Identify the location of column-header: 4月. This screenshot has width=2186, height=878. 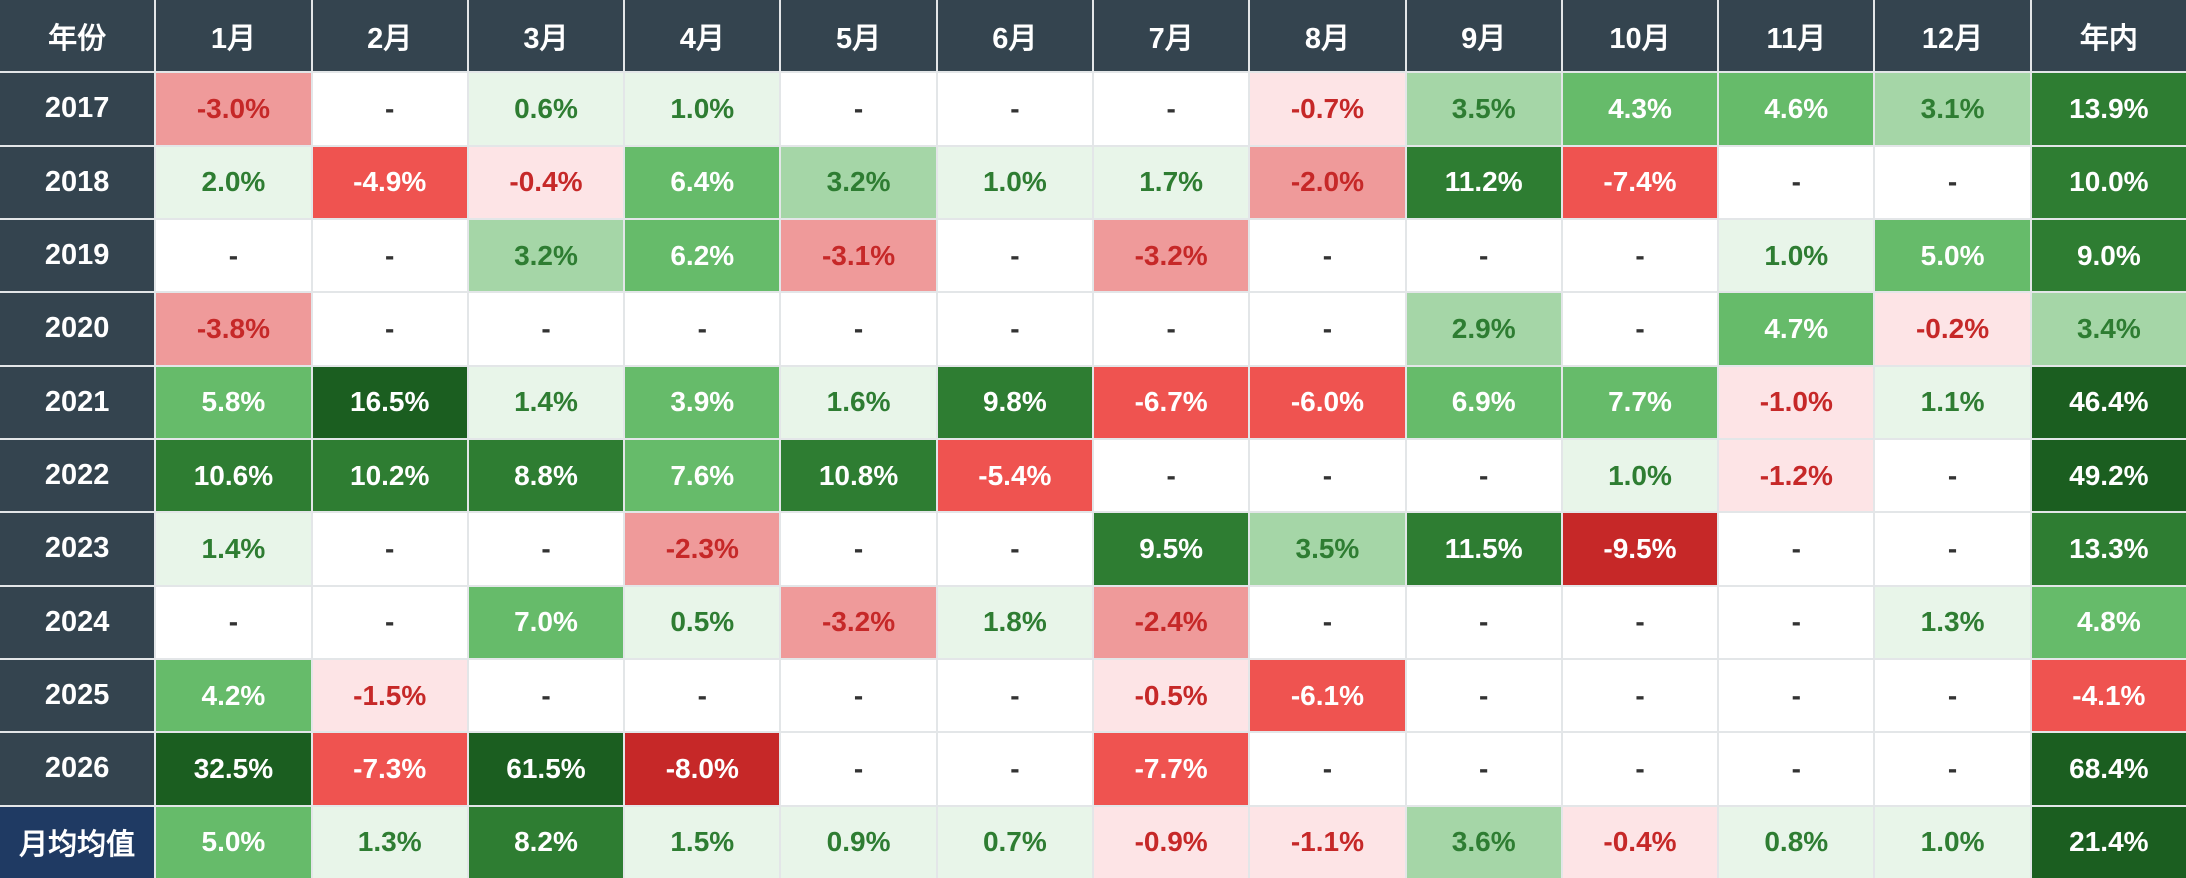
(702, 36).